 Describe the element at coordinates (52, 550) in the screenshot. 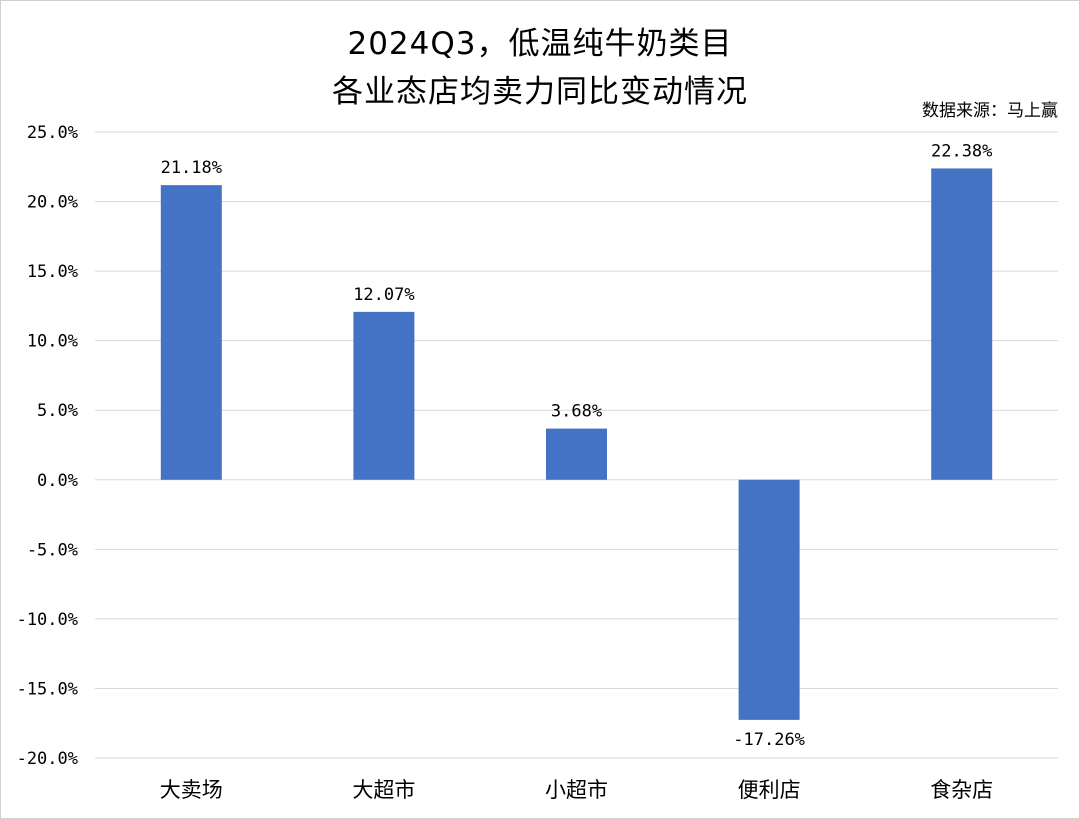

I see `y-tick-label: -5.0%` at that location.